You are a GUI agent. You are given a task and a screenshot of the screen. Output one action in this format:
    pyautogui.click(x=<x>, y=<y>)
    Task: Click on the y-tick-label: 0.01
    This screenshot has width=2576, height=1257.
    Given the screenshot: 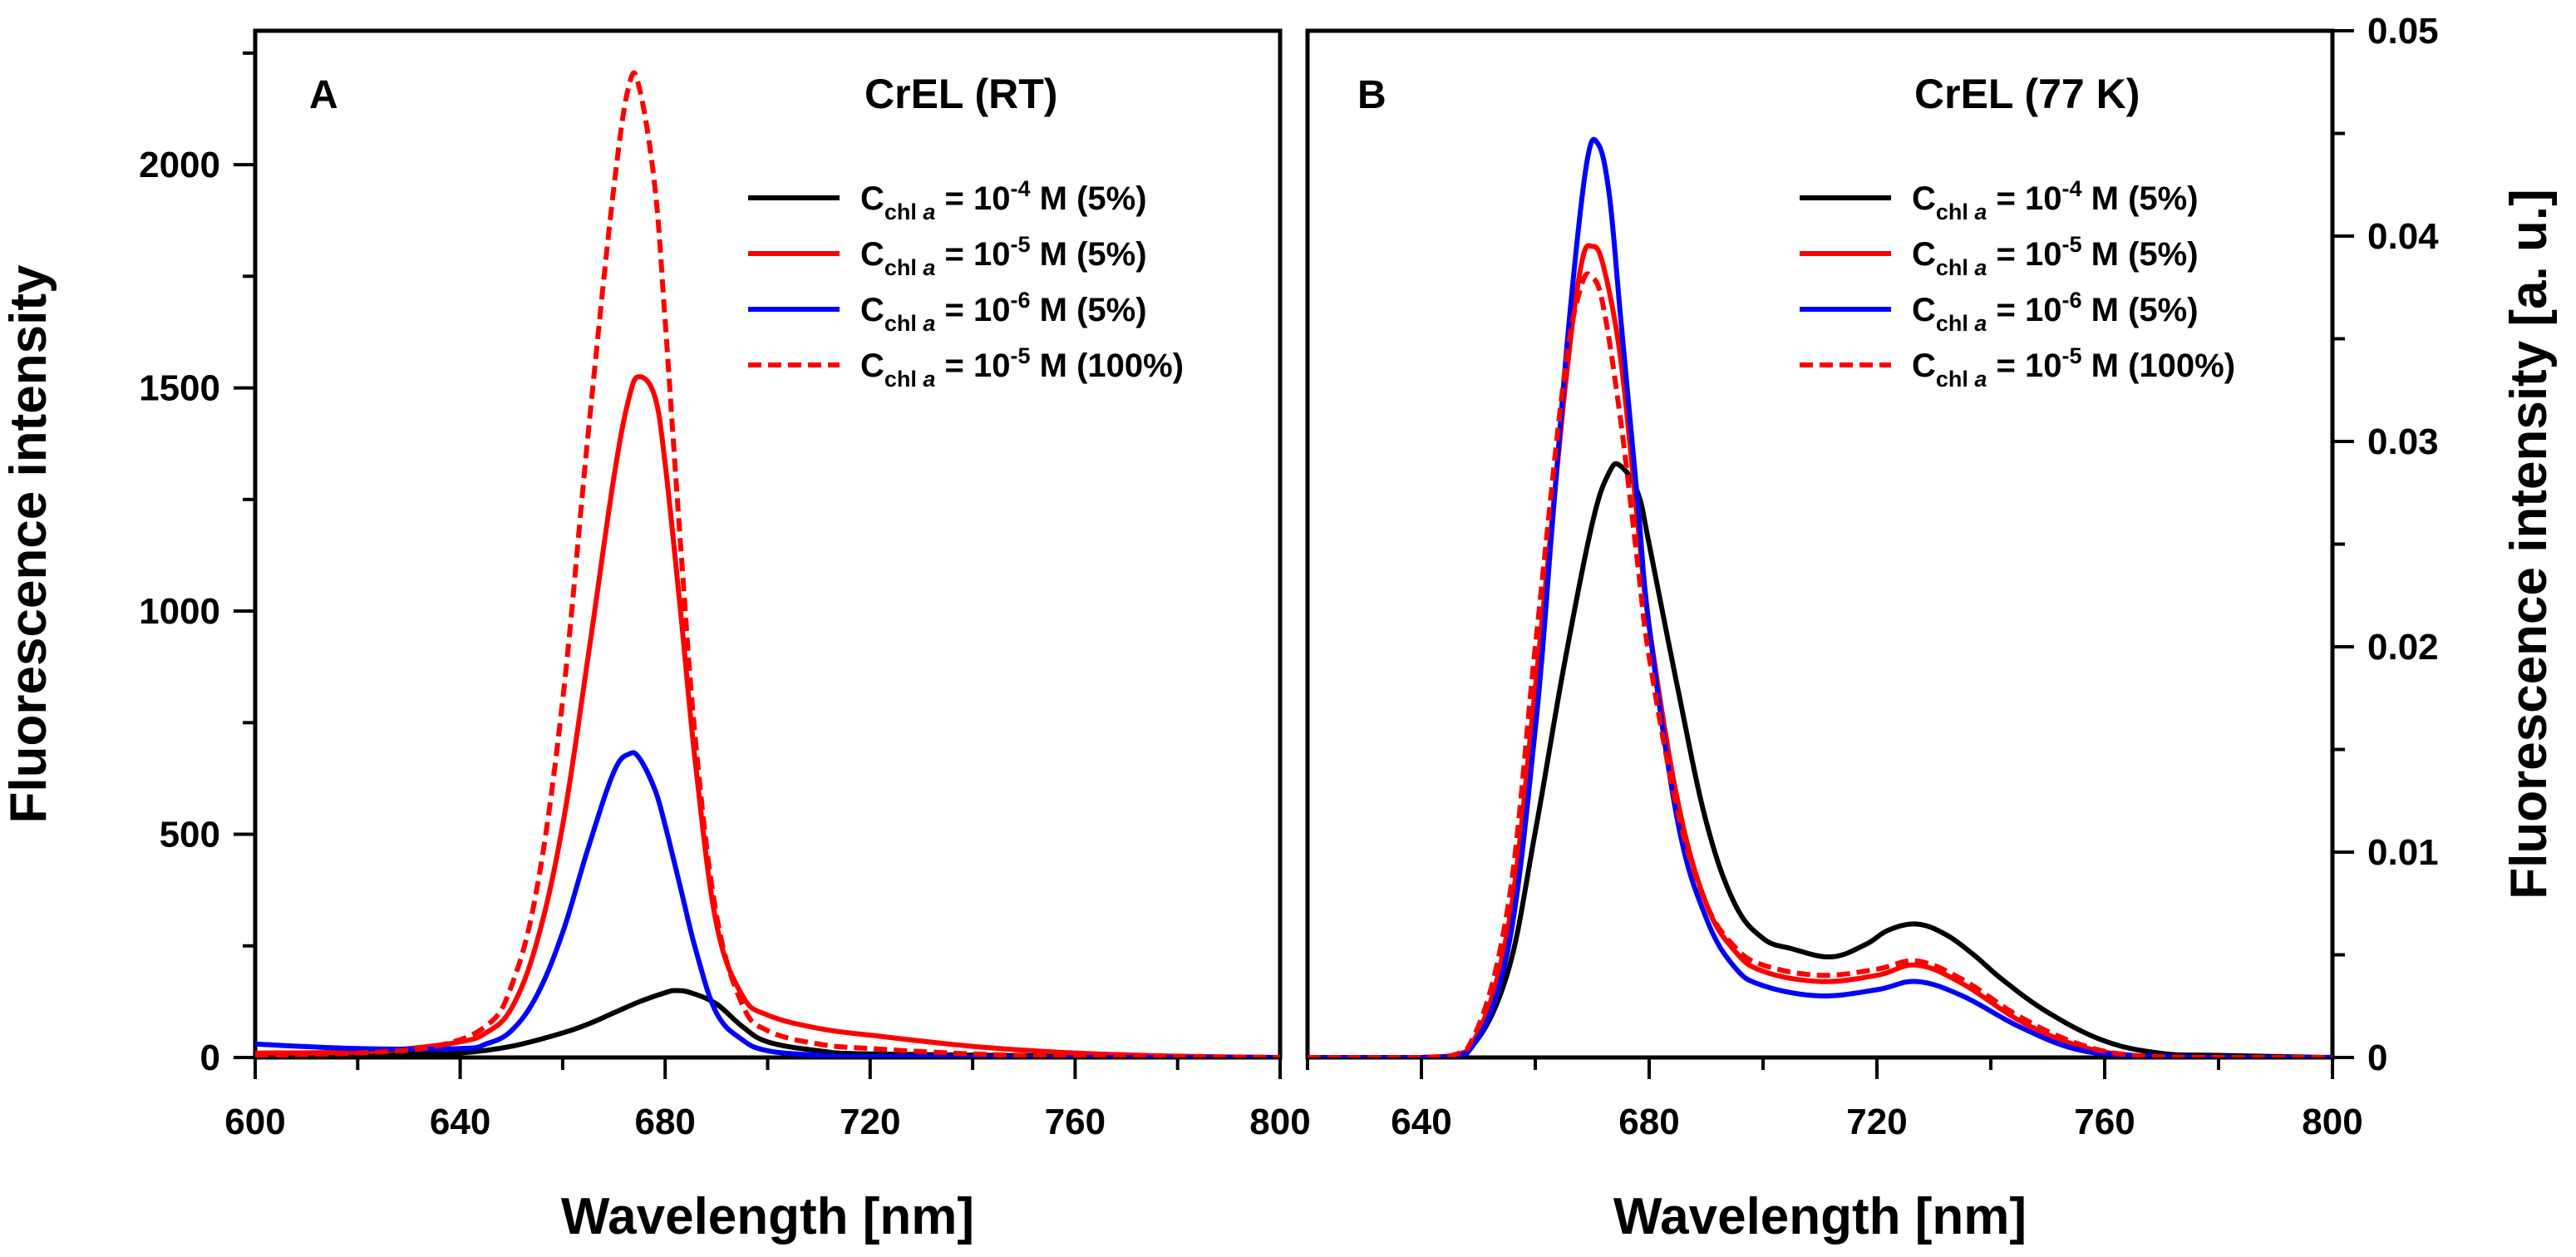 What is the action you would take?
    pyautogui.click(x=2403, y=853)
    